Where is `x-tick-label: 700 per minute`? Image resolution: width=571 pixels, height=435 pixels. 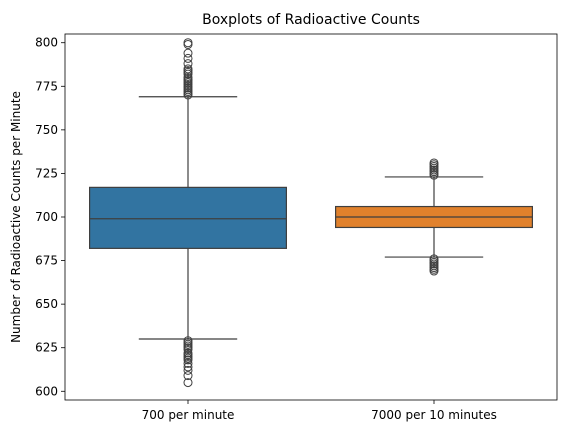 x-tick-label: 700 per minute is located at coordinates (188, 415).